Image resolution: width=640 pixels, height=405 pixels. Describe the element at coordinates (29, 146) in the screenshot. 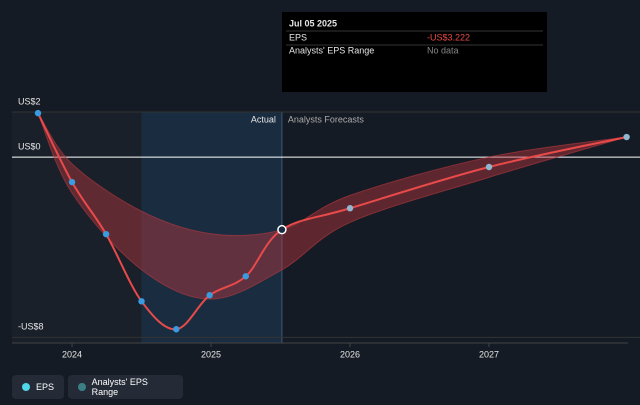

I see `y-tick-label: US$0` at that location.